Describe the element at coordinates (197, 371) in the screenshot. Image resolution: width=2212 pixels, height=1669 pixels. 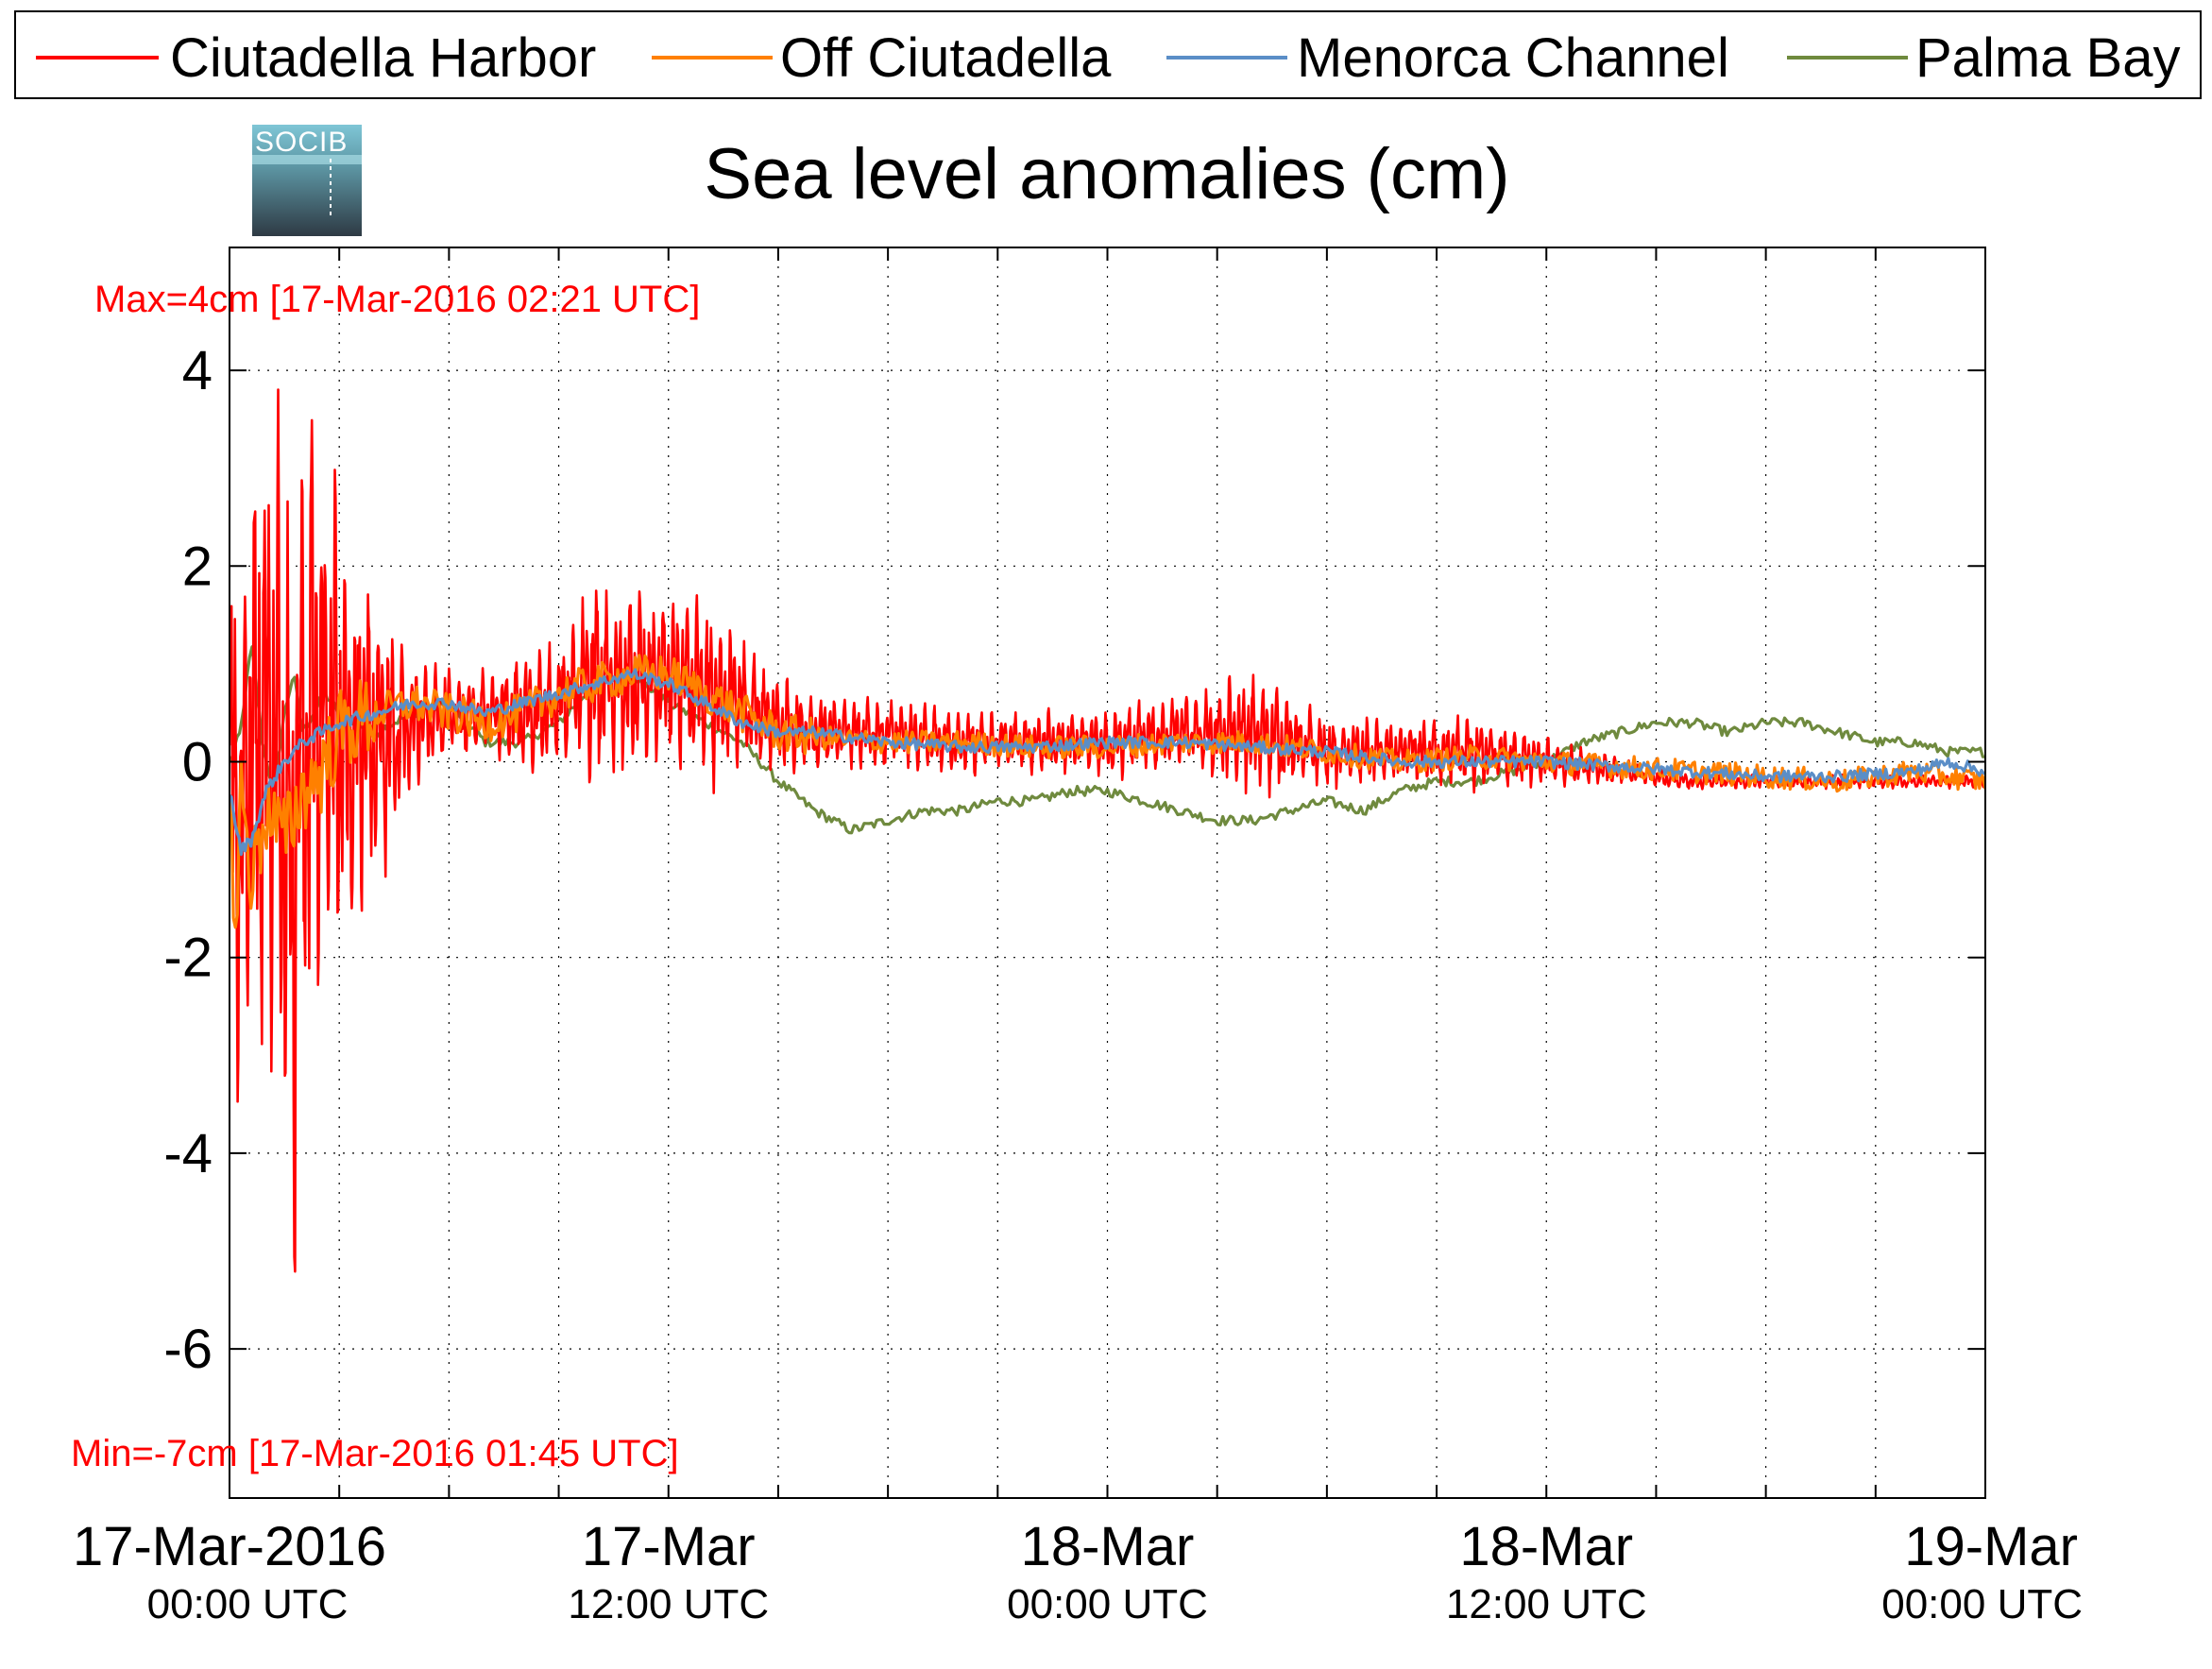
I see `y-tick-label: 4` at that location.